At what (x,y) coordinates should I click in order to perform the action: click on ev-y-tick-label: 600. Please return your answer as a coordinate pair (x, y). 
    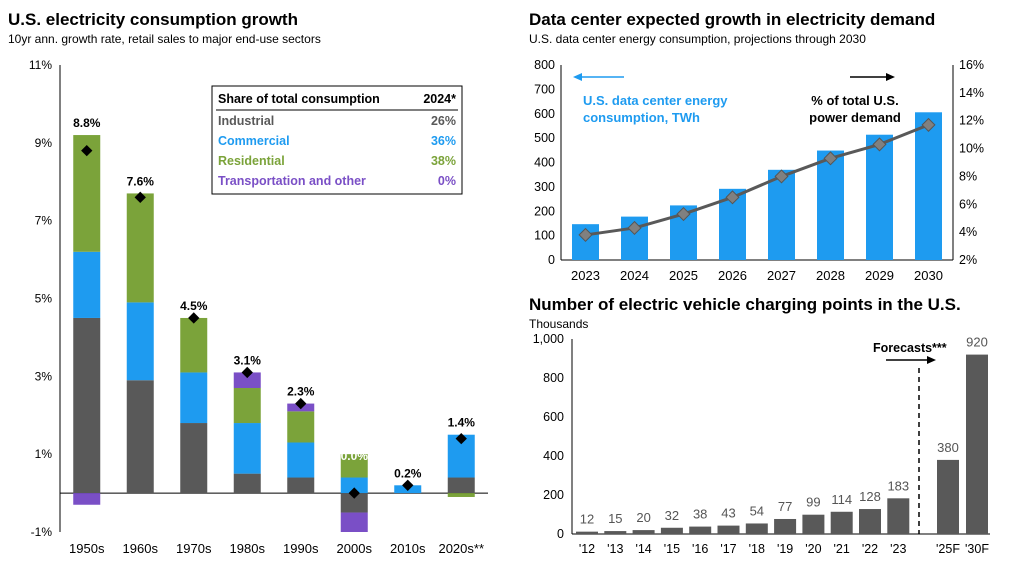
    Looking at the image, I should click on (553, 417).